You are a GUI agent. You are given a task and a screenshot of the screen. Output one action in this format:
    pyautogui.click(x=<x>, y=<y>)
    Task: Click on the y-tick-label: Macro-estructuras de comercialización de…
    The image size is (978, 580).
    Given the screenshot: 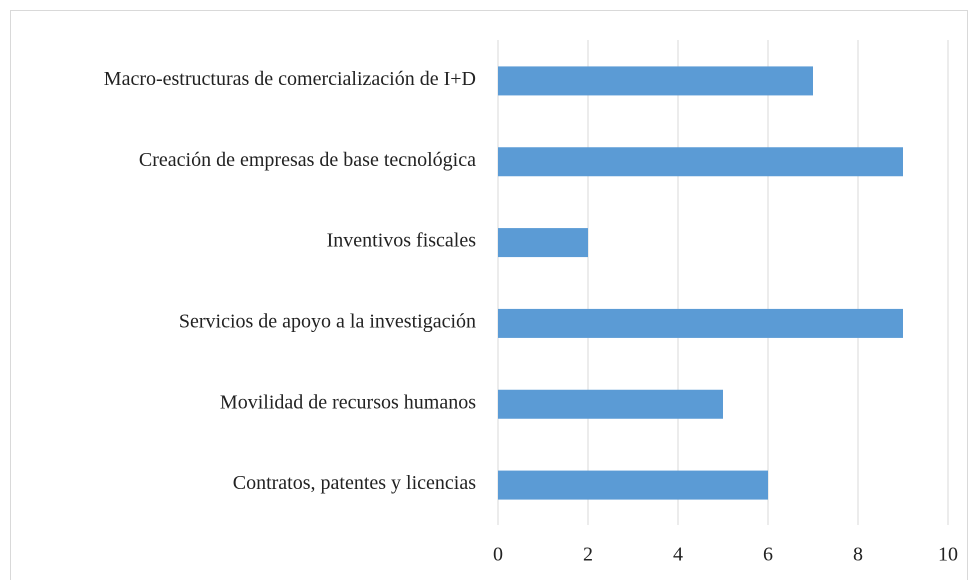 What is the action you would take?
    pyautogui.click(x=290, y=79)
    